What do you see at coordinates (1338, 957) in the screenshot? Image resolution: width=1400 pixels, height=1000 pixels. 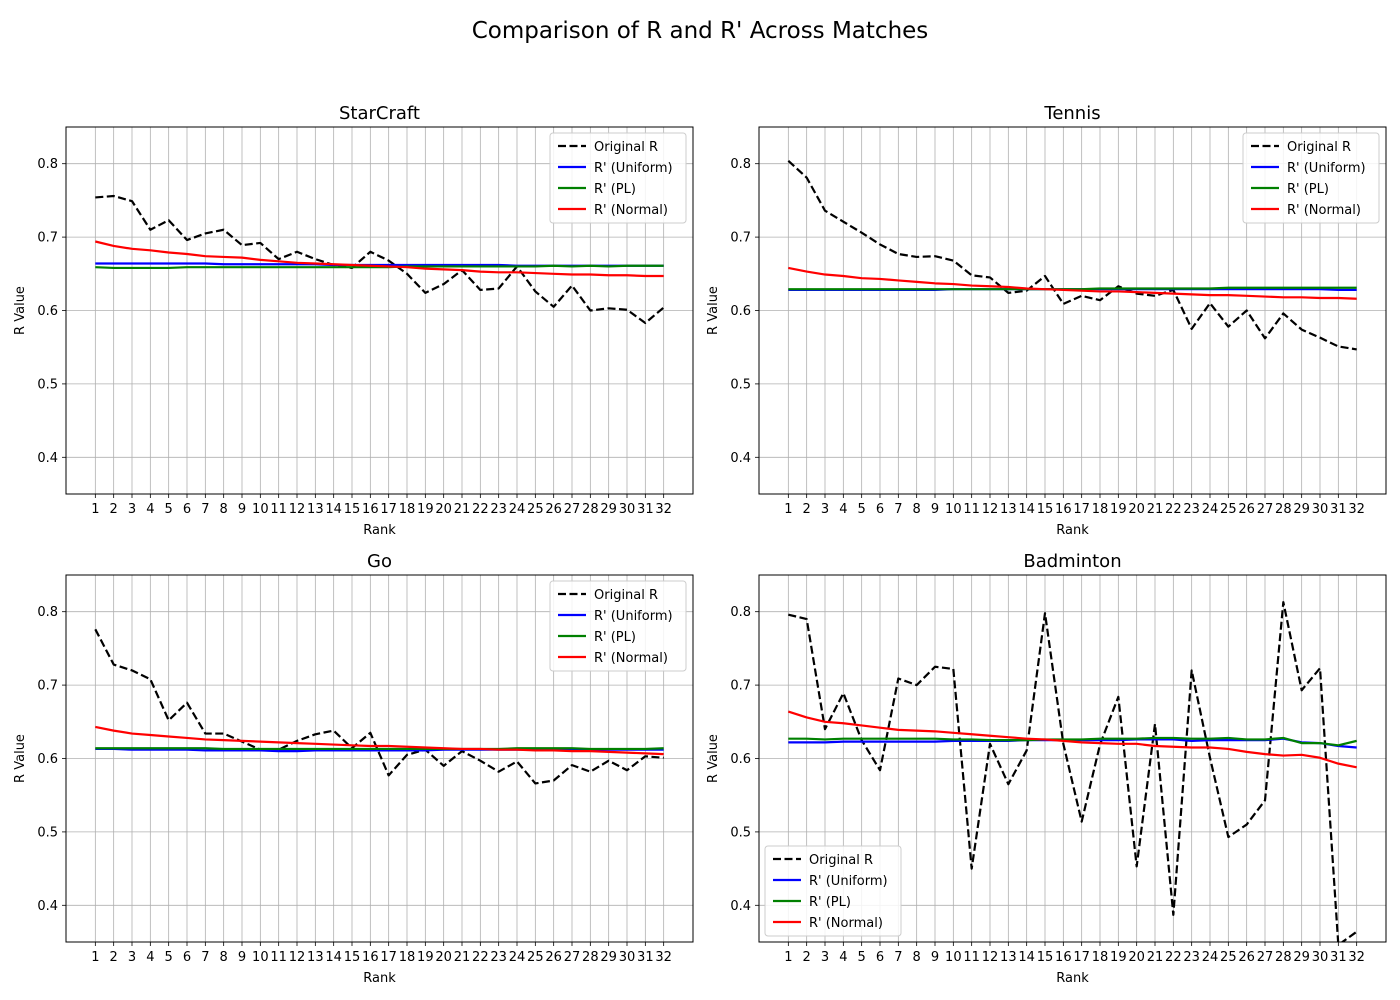 I see `x-tick-label: 31` at bounding box center [1338, 957].